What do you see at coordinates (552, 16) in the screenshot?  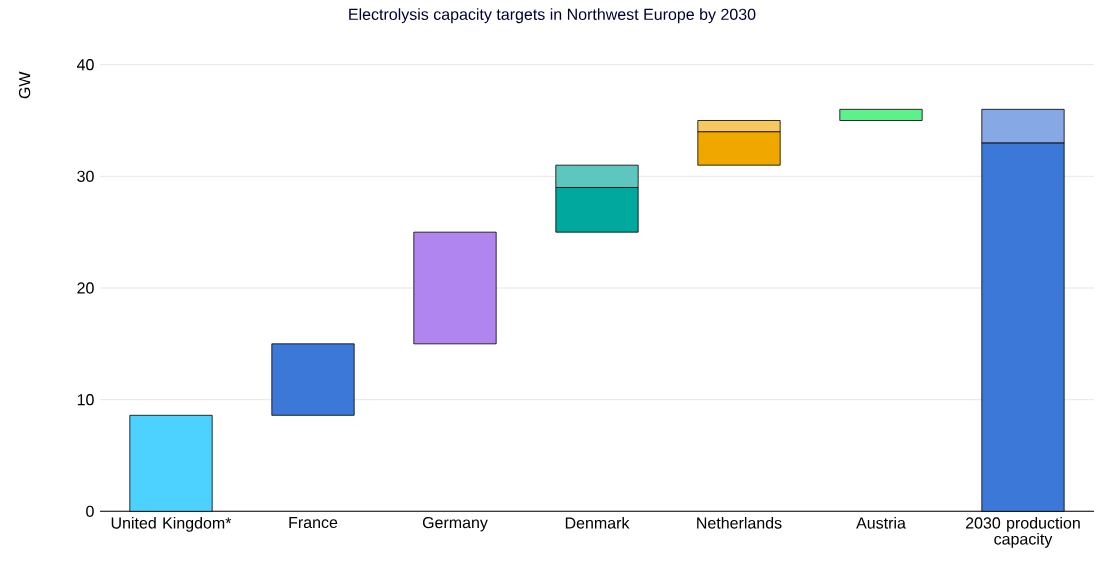 I see `chart-title: Electrolysis capacity targets in Northwest Europe by 2030` at bounding box center [552, 16].